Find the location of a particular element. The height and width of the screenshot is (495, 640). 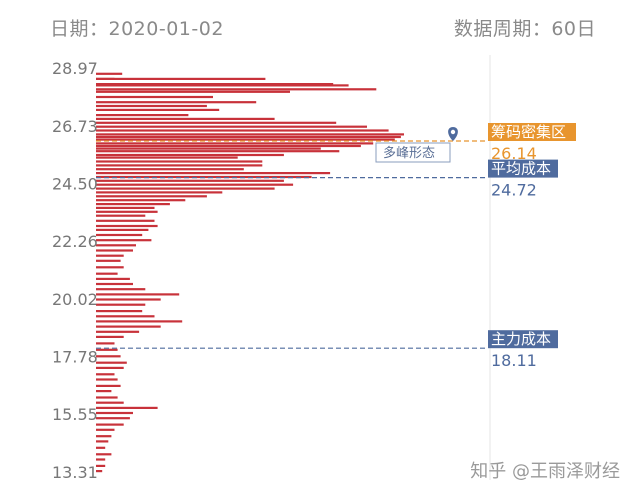

chip-zone-tag-label: 筹码密集区 is located at coordinates (528, 132).